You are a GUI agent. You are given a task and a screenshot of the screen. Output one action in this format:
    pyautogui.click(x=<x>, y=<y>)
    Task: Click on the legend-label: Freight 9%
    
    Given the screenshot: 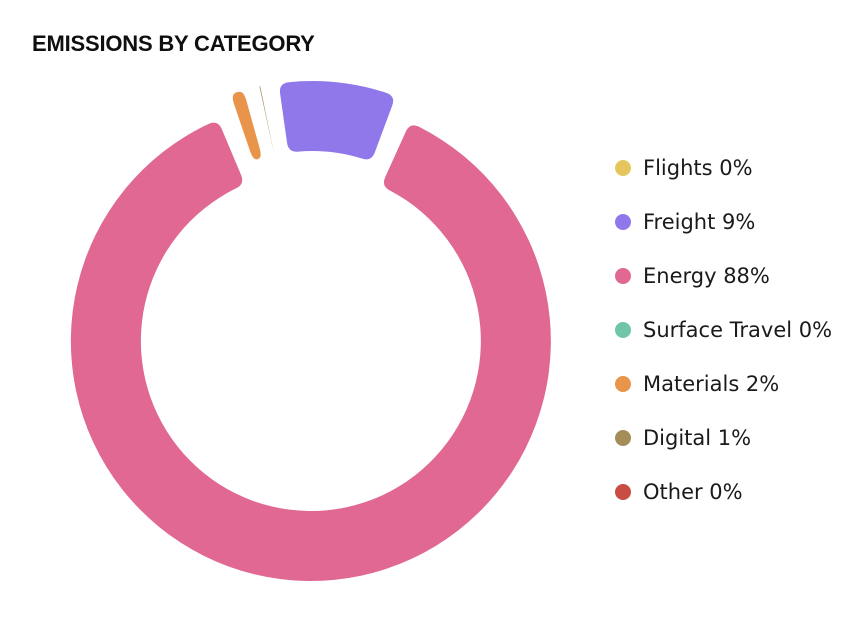 What is the action you would take?
    pyautogui.click(x=699, y=221)
    